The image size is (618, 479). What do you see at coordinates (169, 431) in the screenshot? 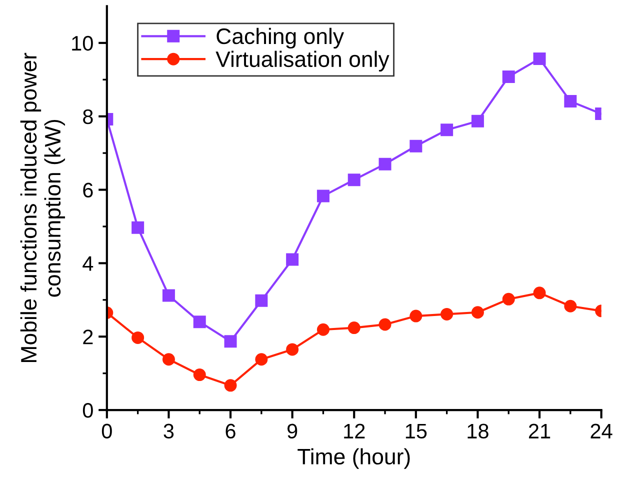
I see `x-tick-label: 3` at bounding box center [169, 431].